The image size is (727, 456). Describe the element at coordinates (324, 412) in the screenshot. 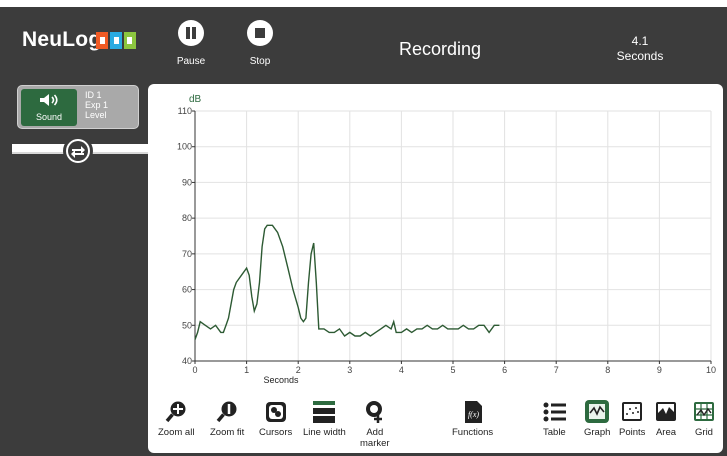

I see `line-width-icon` at that location.